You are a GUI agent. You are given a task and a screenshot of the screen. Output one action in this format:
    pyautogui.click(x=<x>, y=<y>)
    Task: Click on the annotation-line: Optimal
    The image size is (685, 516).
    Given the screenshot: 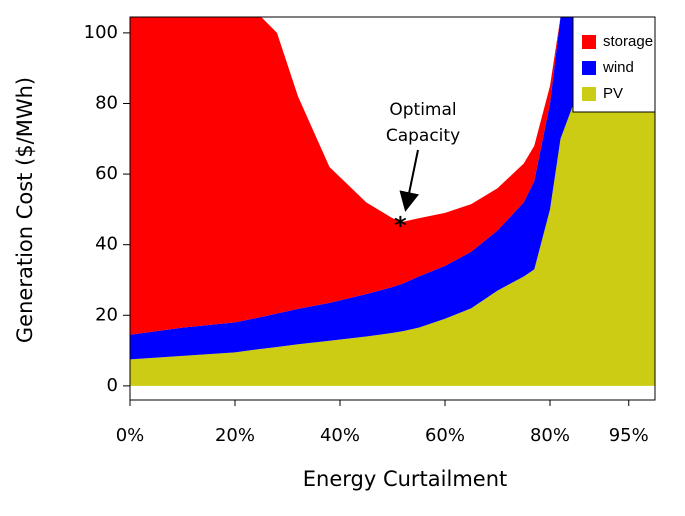 What is the action you would take?
    pyautogui.click(x=422, y=110)
    